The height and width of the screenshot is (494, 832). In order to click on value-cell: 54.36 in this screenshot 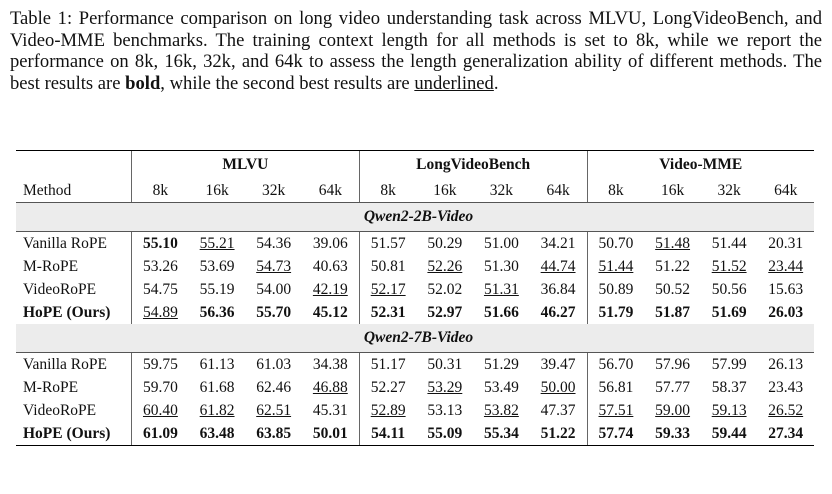, I will do `click(273, 244)`.